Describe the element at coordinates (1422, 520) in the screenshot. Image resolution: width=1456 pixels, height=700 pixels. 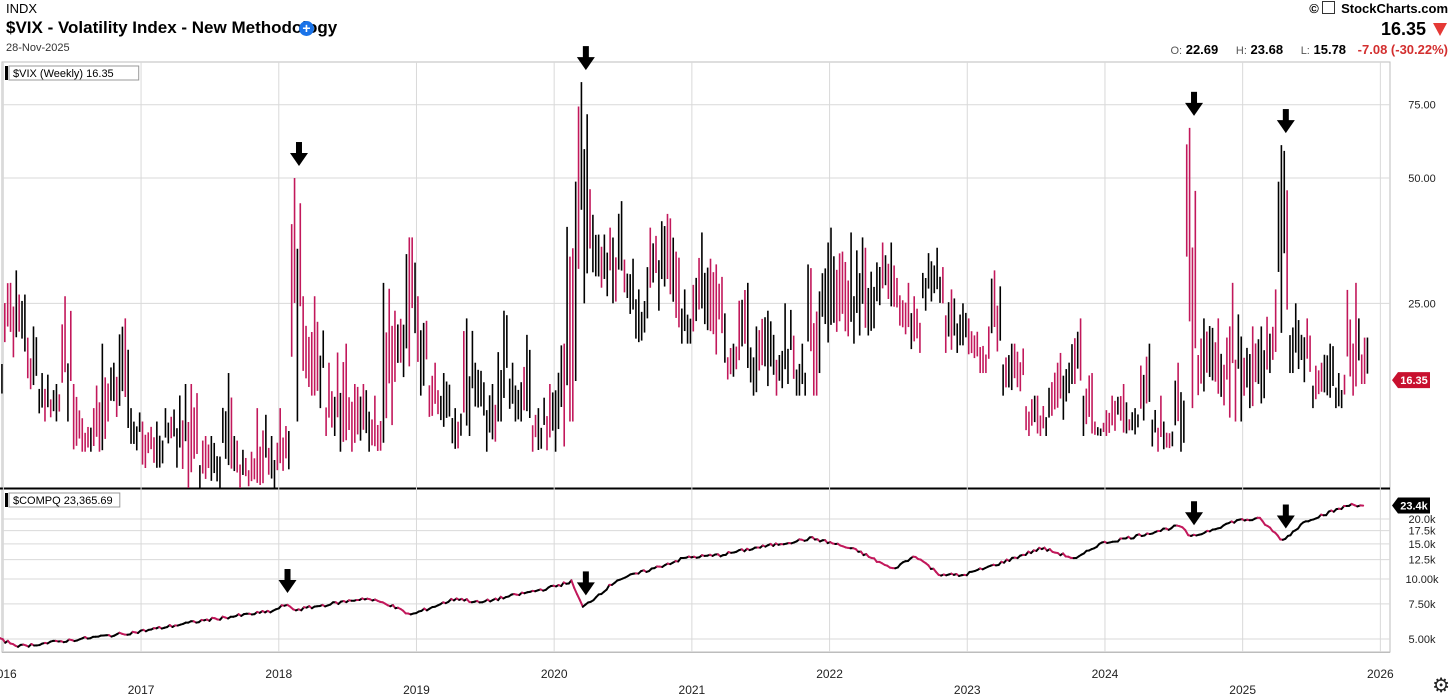
I see `compq-y-tick-label: 20.0k` at that location.